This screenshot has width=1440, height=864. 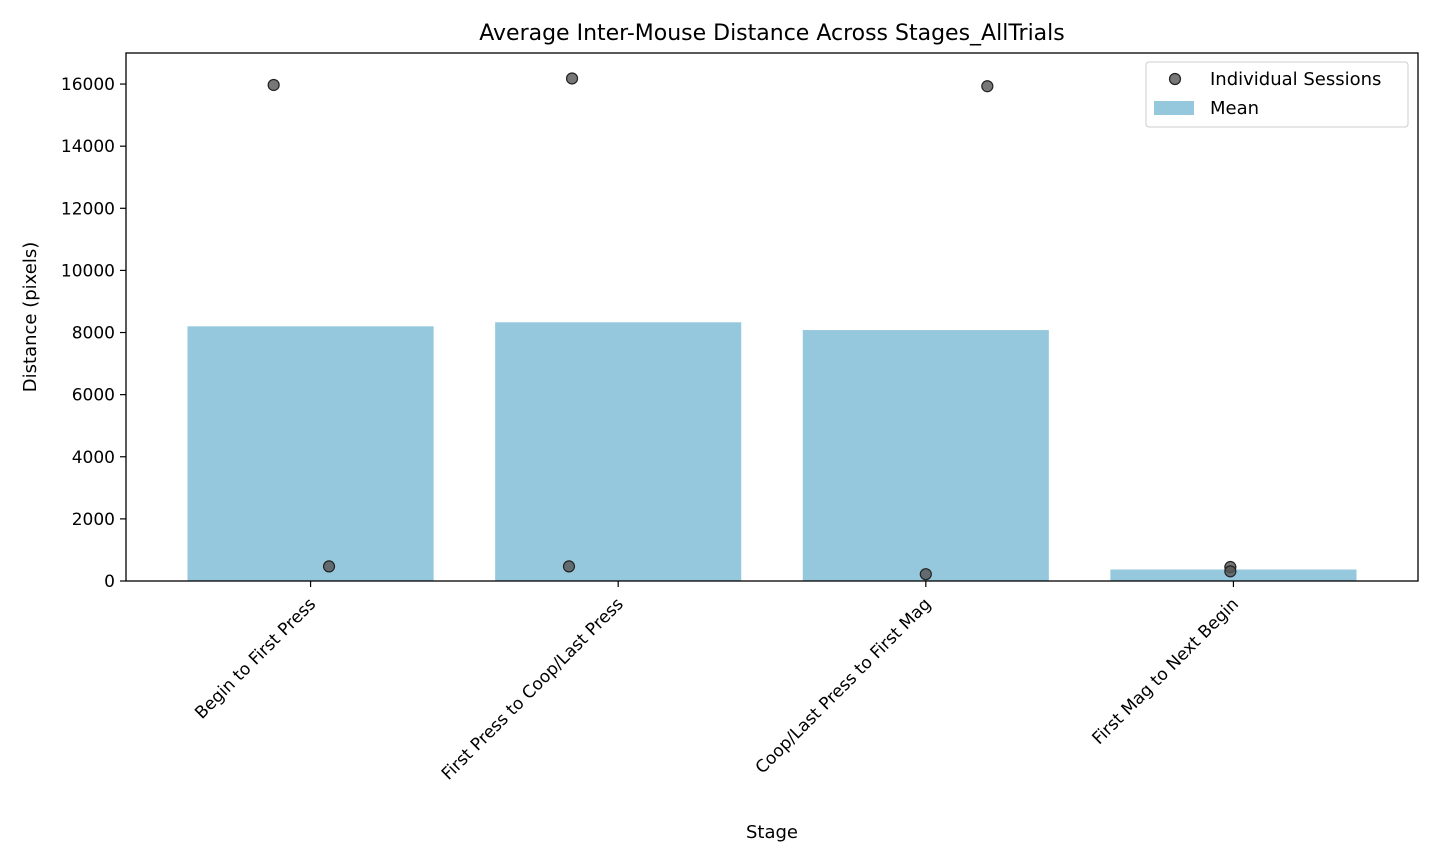 I want to click on y-tick-label: 6000, so click(x=93, y=396).